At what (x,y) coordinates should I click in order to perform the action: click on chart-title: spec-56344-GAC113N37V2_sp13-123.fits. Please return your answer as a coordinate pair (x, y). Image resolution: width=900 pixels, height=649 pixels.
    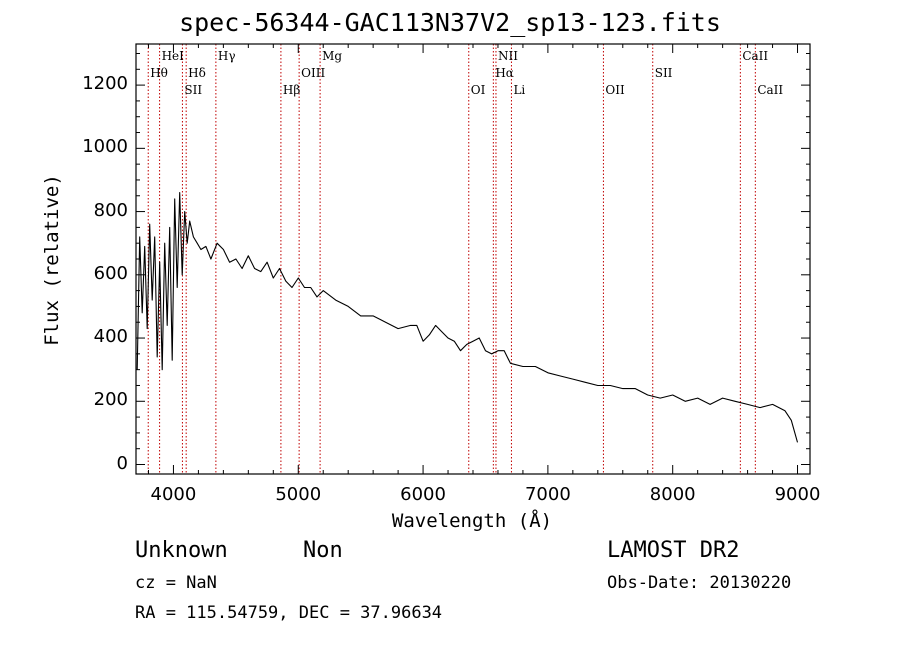
    Looking at the image, I should click on (450, 22).